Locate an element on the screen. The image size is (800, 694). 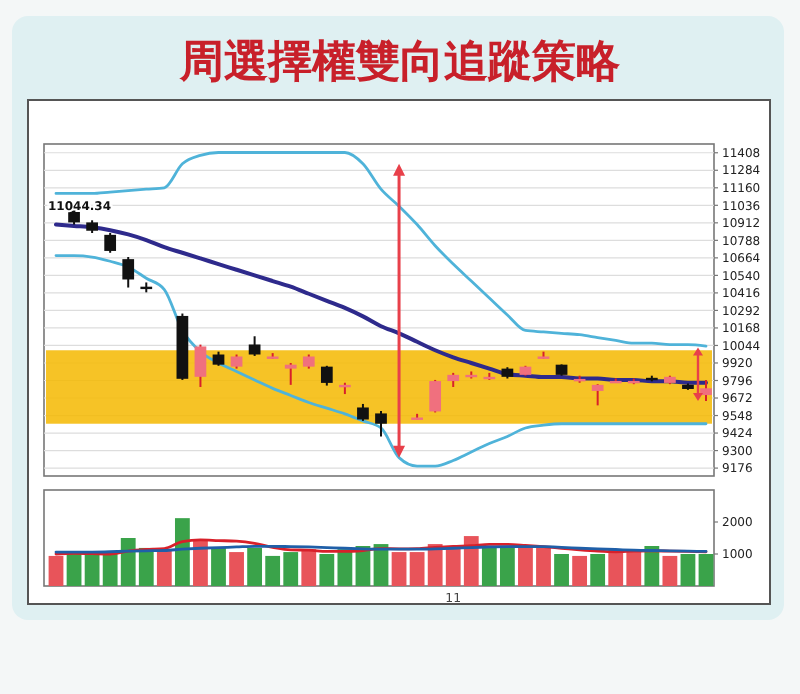
chart-title: 周選擇權雙向追蹤策略 is located at coordinates (400, 63).